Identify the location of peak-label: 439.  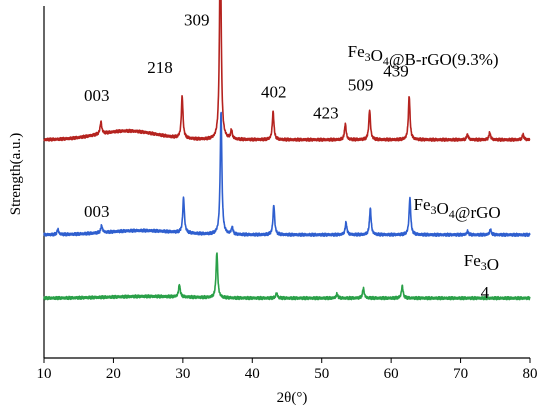
(396, 70).